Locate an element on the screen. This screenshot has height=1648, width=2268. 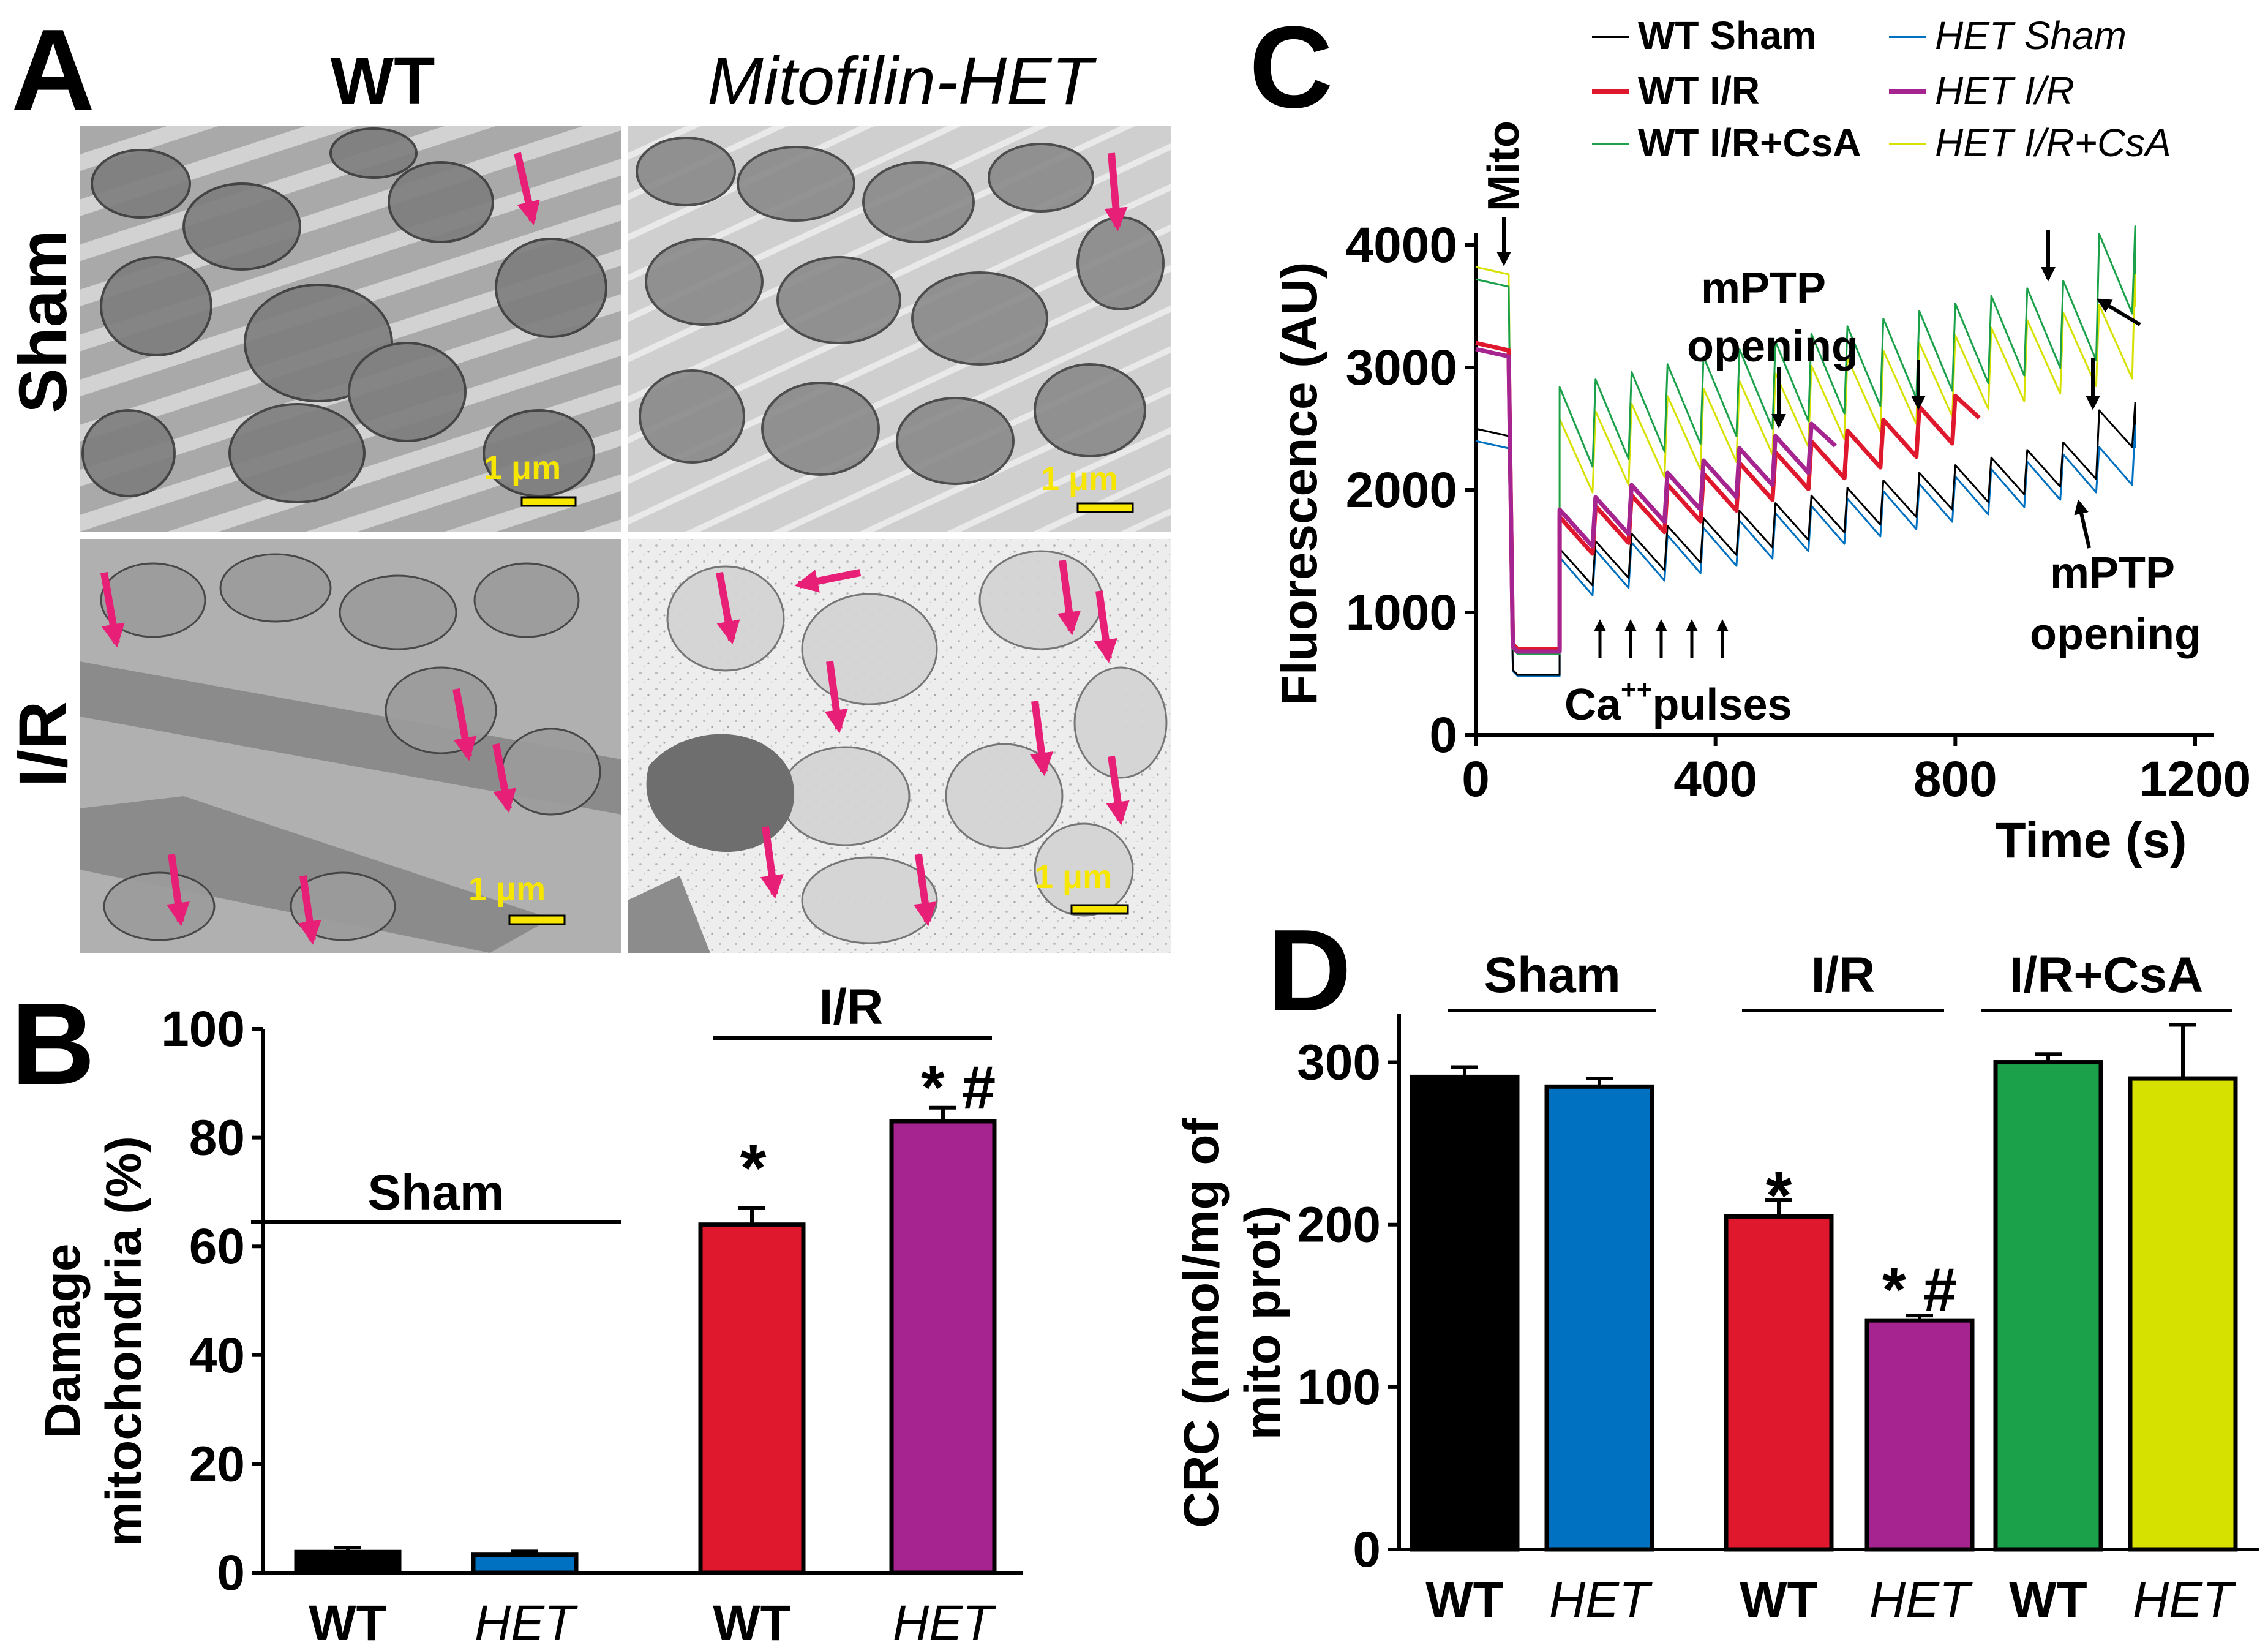
legend-label-2: WT I/R+CsA is located at coordinates (1749, 143).